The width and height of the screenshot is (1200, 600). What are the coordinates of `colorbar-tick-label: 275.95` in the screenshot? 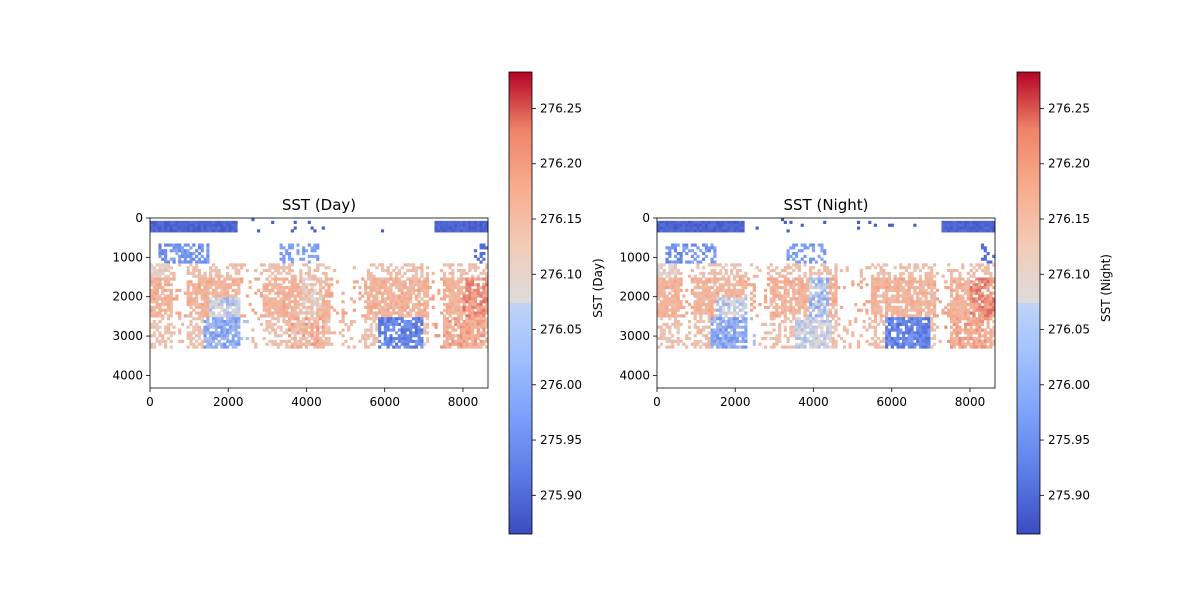 It's located at (561, 440).